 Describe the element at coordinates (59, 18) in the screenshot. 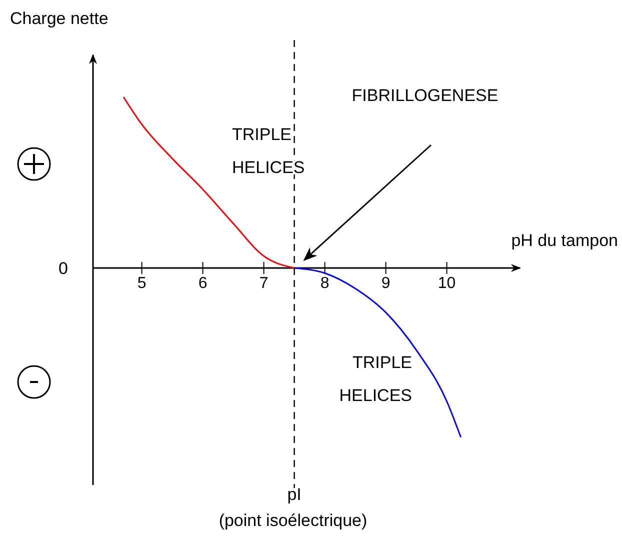

I see `y-axis-title: Charge nette` at that location.